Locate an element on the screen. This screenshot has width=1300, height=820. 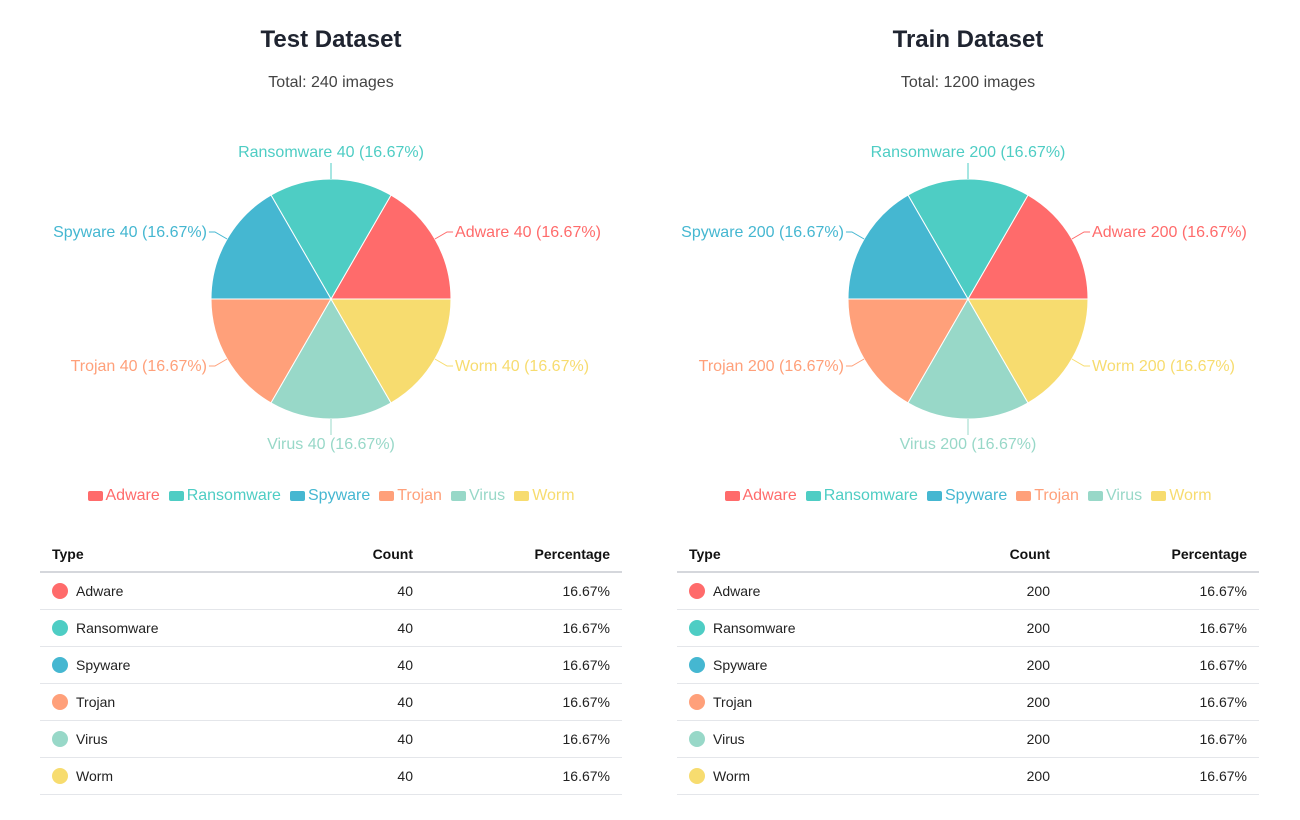
legend-label: Adware is located at coordinates (132, 495).